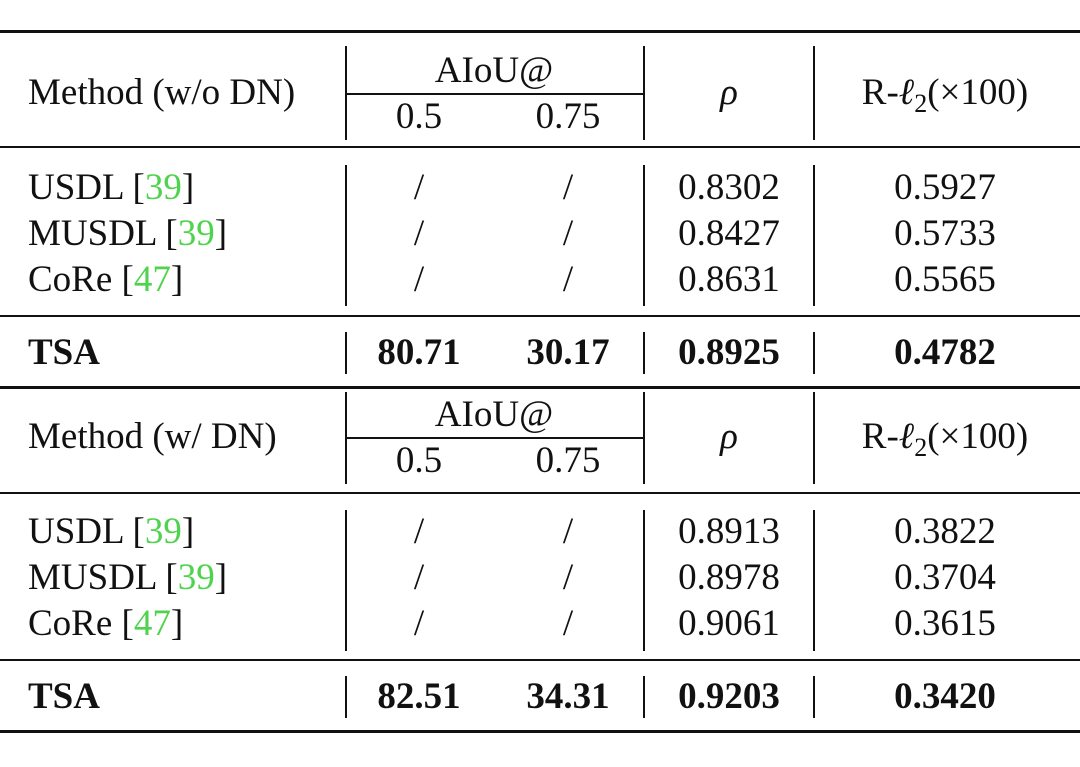  What do you see at coordinates (729, 233) in the screenshot?
I see `rho-value: 0.8427` at bounding box center [729, 233].